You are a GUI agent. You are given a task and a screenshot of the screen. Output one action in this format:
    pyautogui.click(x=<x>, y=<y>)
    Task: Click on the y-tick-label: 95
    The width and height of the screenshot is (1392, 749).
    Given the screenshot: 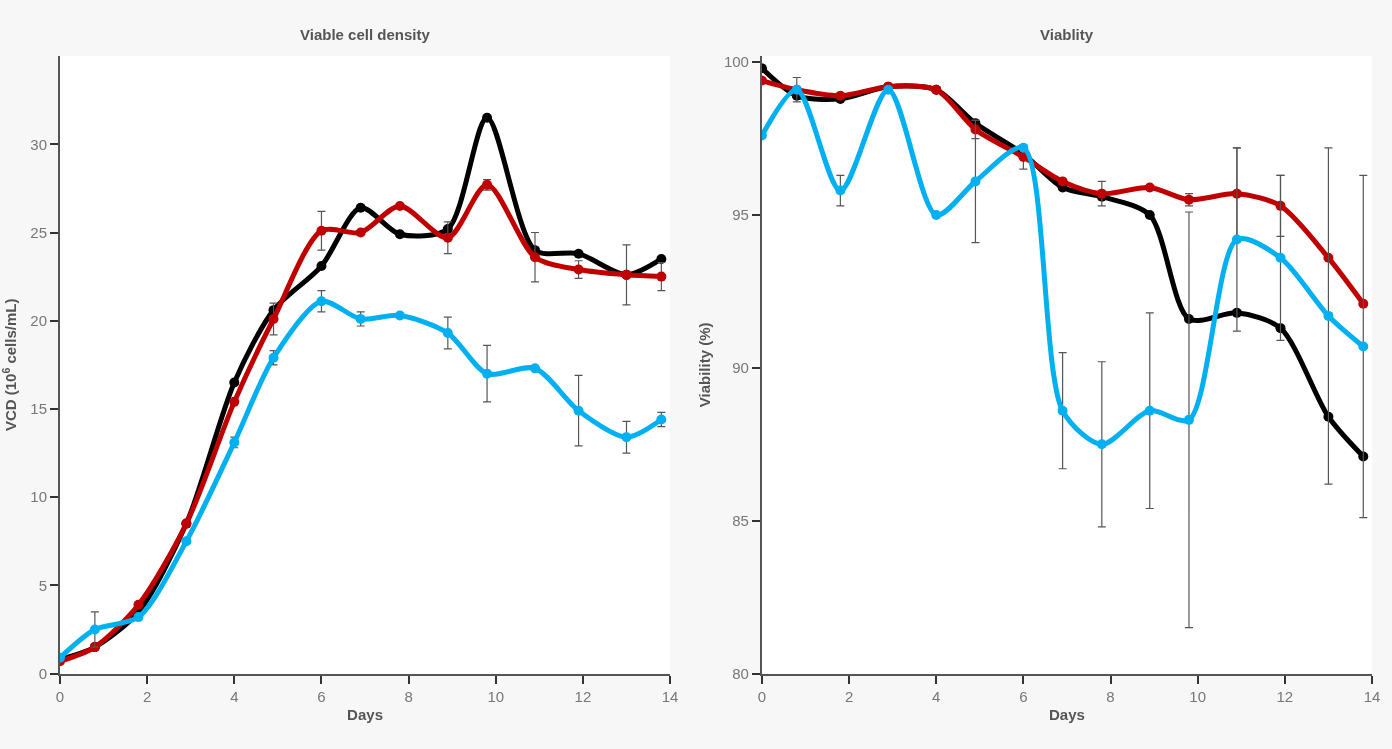 What is the action you would take?
    pyautogui.click(x=740, y=215)
    